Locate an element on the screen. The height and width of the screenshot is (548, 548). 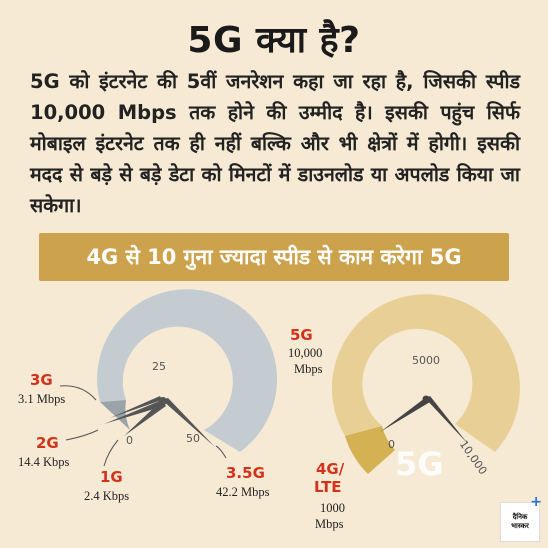
logo-plus: + is located at coordinates (536, 502).